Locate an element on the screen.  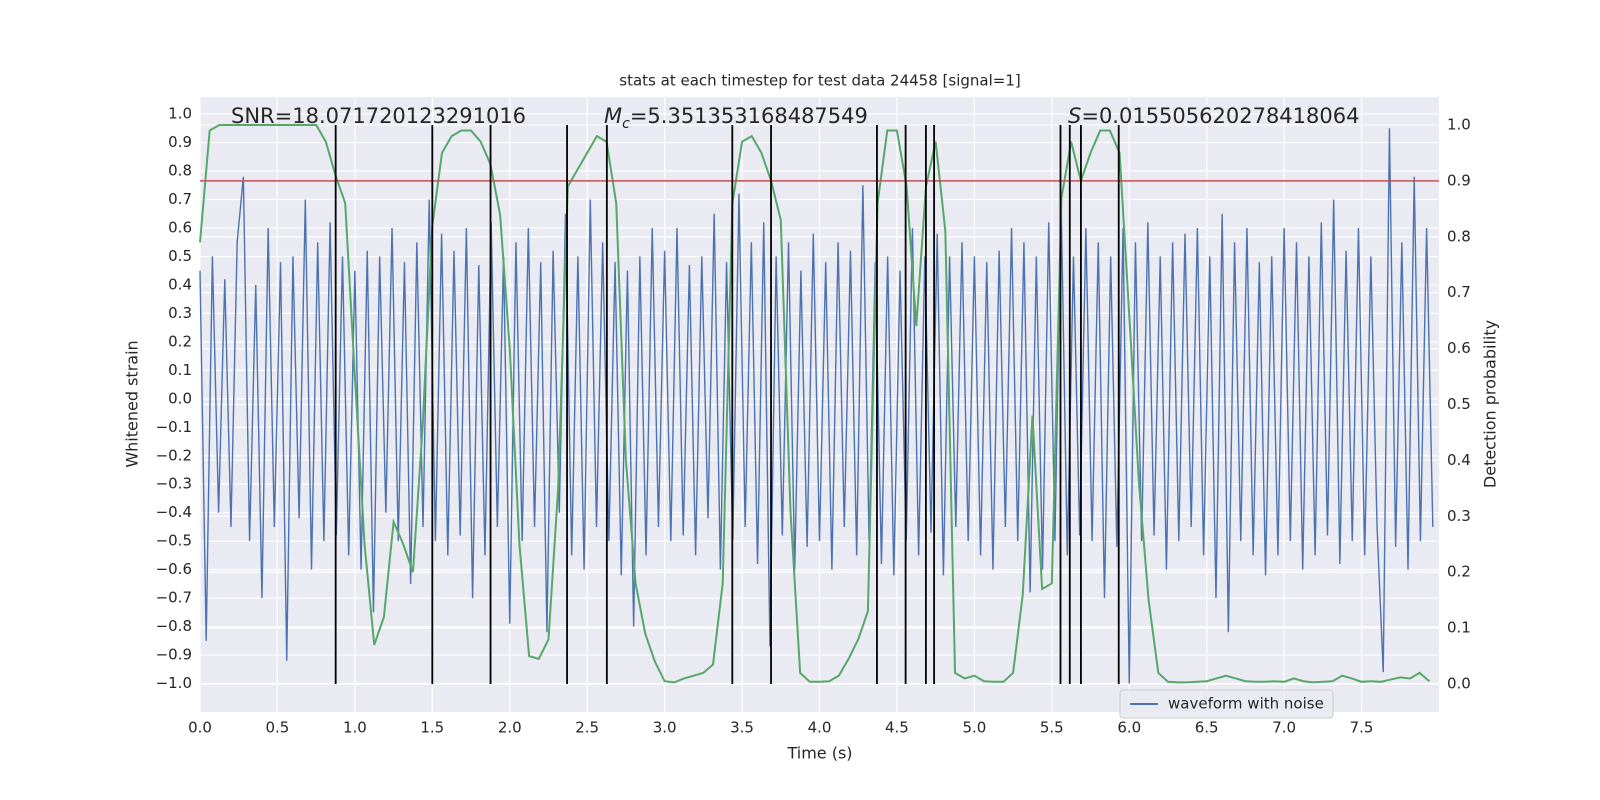
y-tick-label: −0.1 is located at coordinates (174, 427).